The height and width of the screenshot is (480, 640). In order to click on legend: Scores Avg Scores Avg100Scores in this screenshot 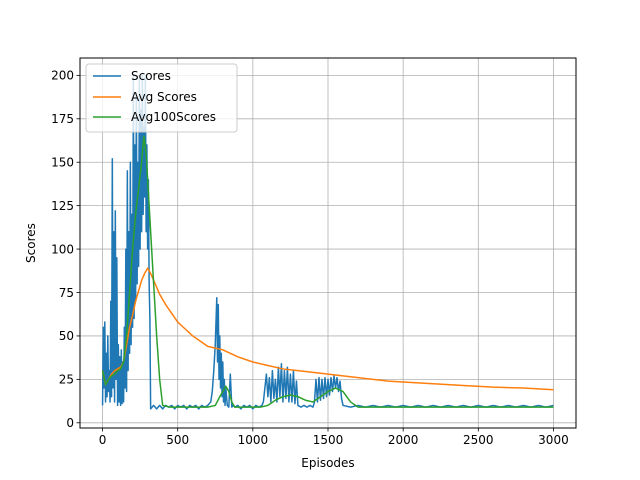, I will do `click(161, 98)`.